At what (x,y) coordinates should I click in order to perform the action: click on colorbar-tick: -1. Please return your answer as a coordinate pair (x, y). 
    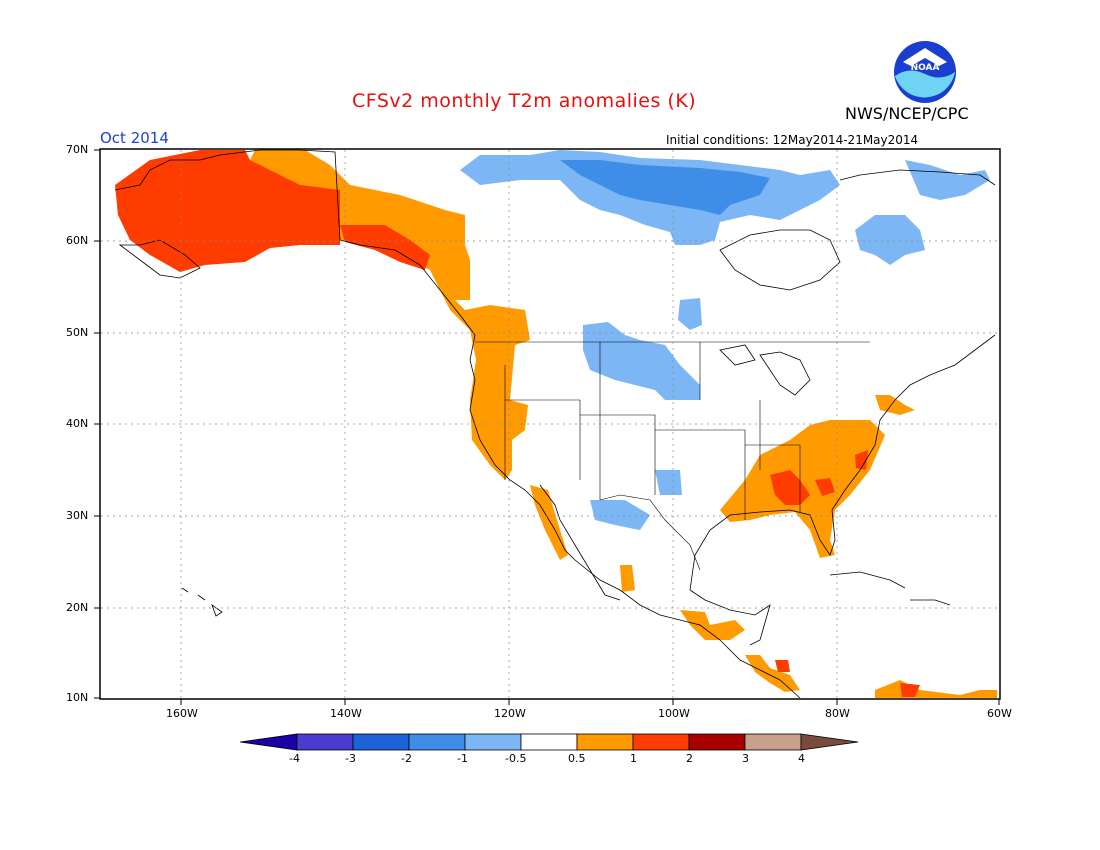
    Looking at the image, I should click on (462, 758).